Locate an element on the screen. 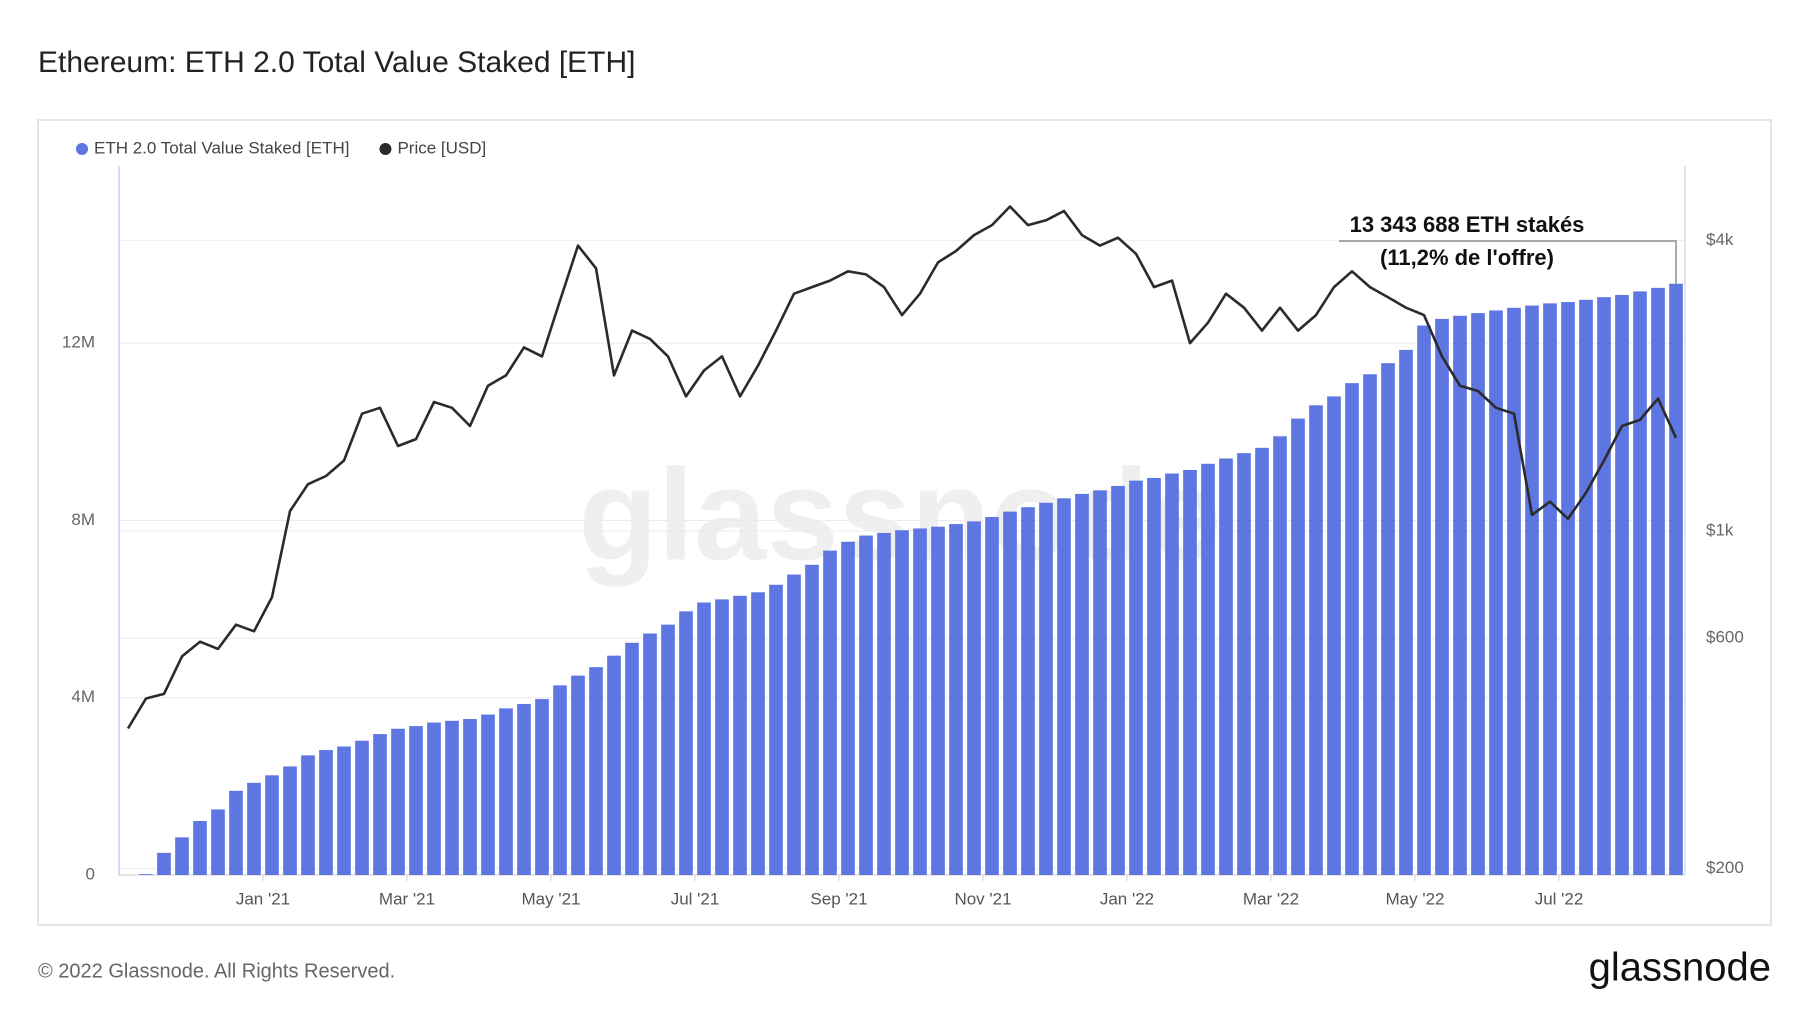 Image resolution: width=1800 pixels, height=1013 pixels. x-tick-label: Mar '21 is located at coordinates (407, 898).